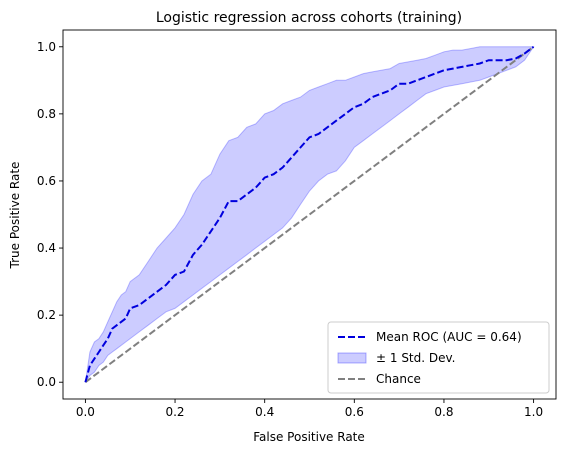  I want to click on legend-label: Chance, so click(398, 379).